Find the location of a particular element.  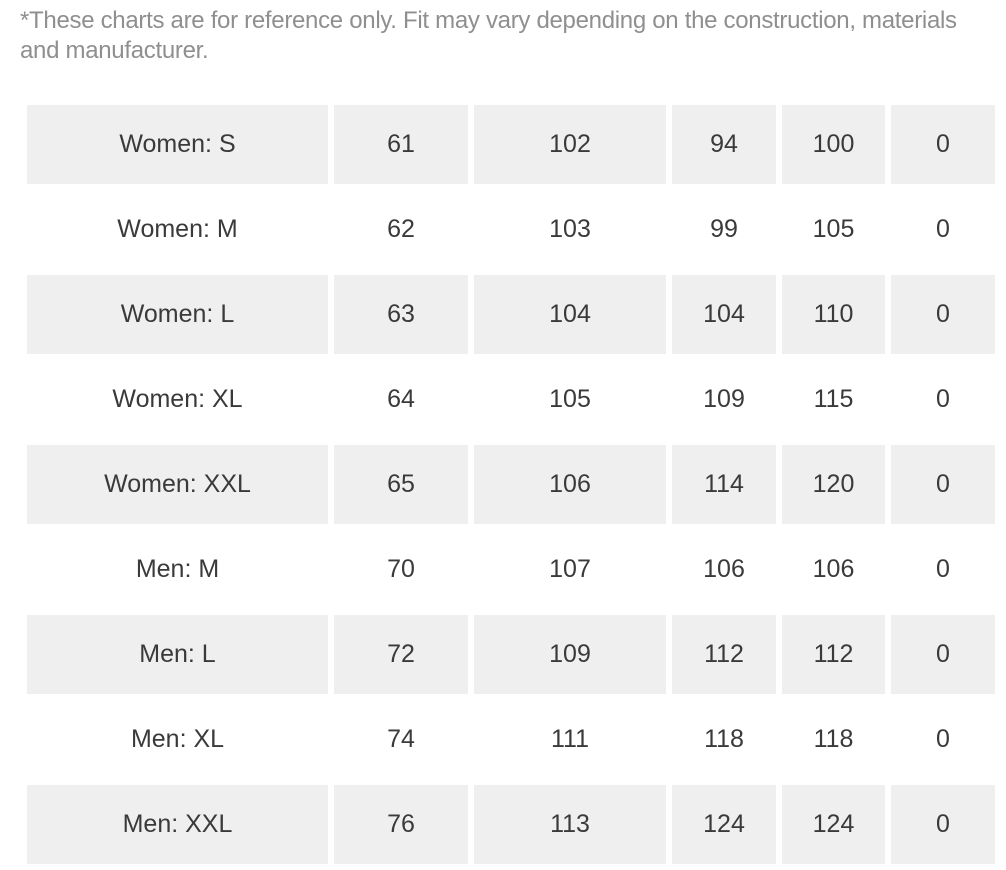

measurement-cell: 76 is located at coordinates (401, 824).